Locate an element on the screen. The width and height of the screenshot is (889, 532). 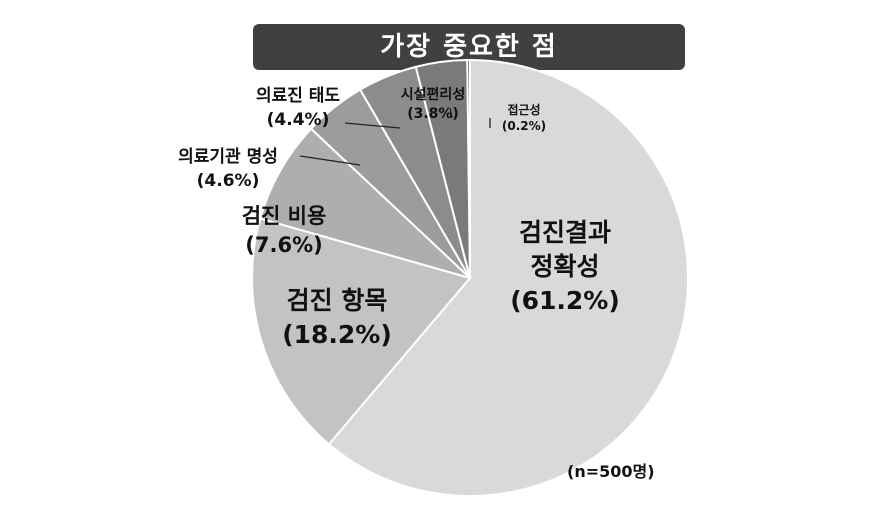
slice-label-items-line1: 검진 항목 is located at coordinates (337, 300).